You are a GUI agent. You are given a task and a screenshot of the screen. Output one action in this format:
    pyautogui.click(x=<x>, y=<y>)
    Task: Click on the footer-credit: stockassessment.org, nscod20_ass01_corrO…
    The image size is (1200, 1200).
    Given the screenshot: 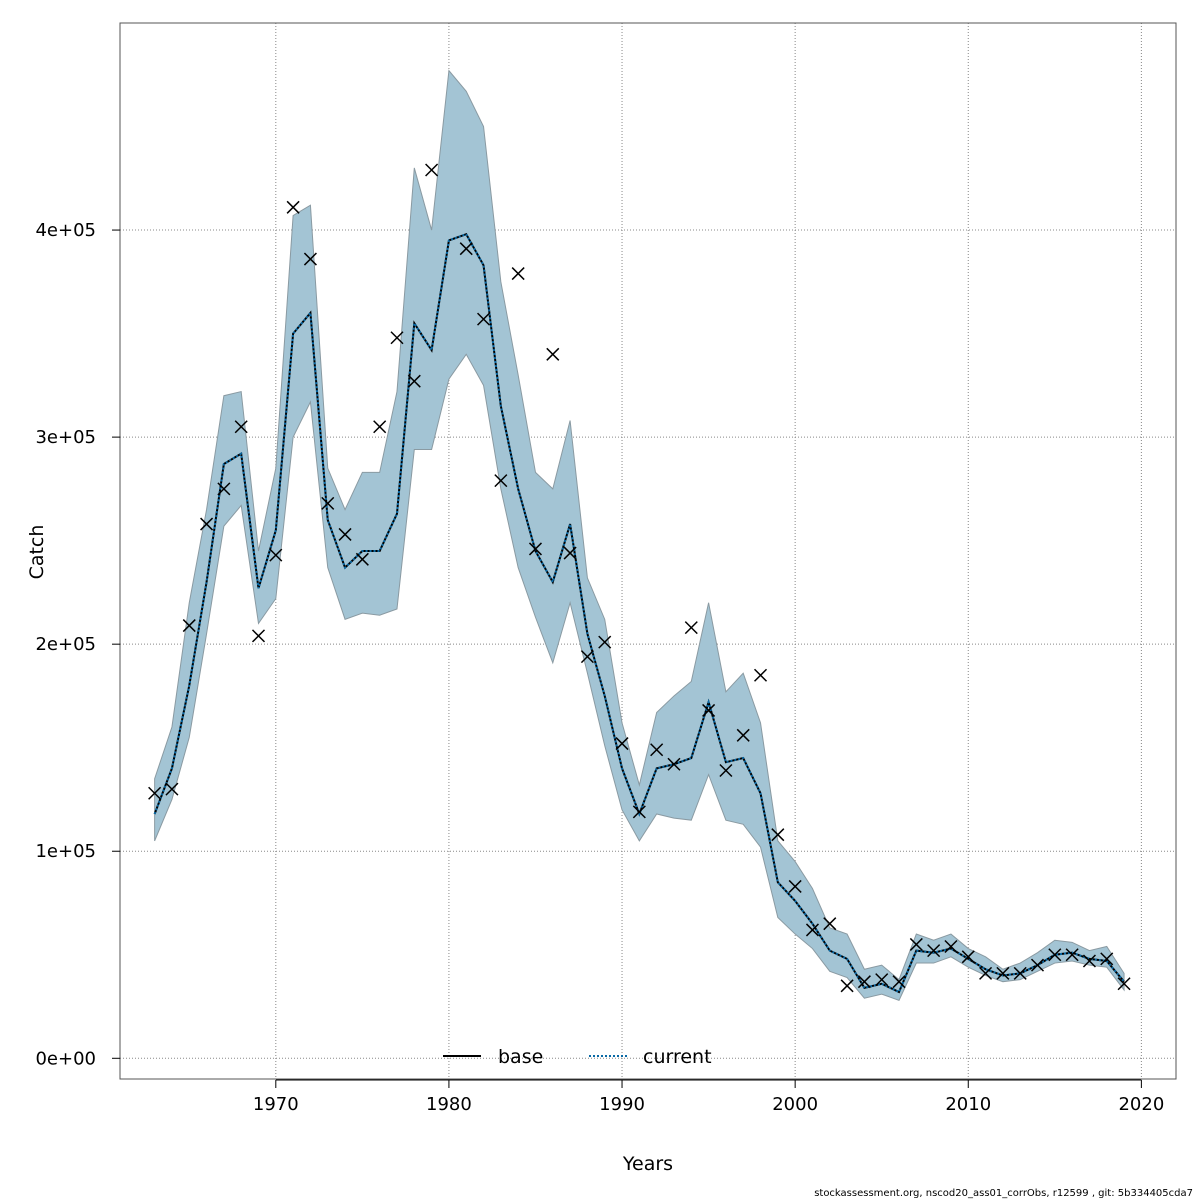 What is the action you would take?
    pyautogui.click(x=1003, y=1193)
    